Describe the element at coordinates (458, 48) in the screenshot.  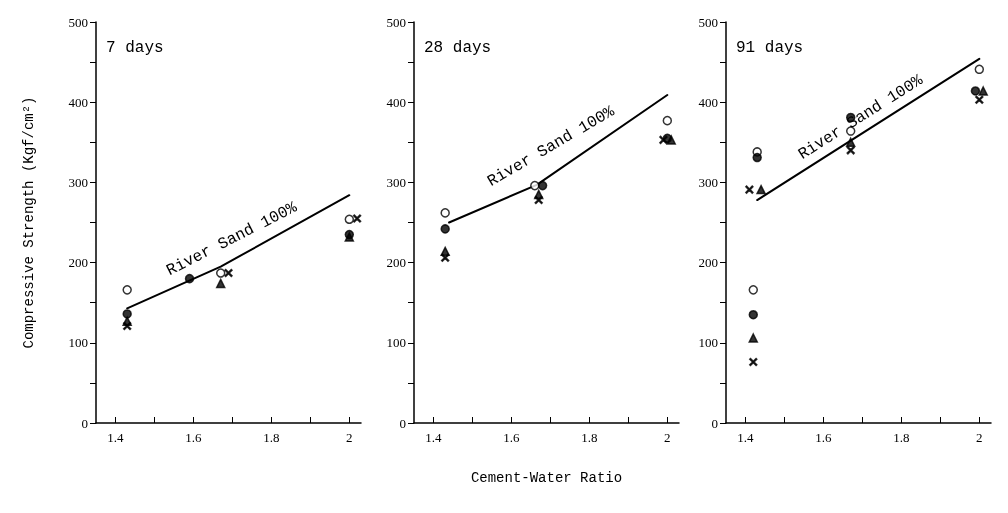
I see `text: 28 days` at that location.